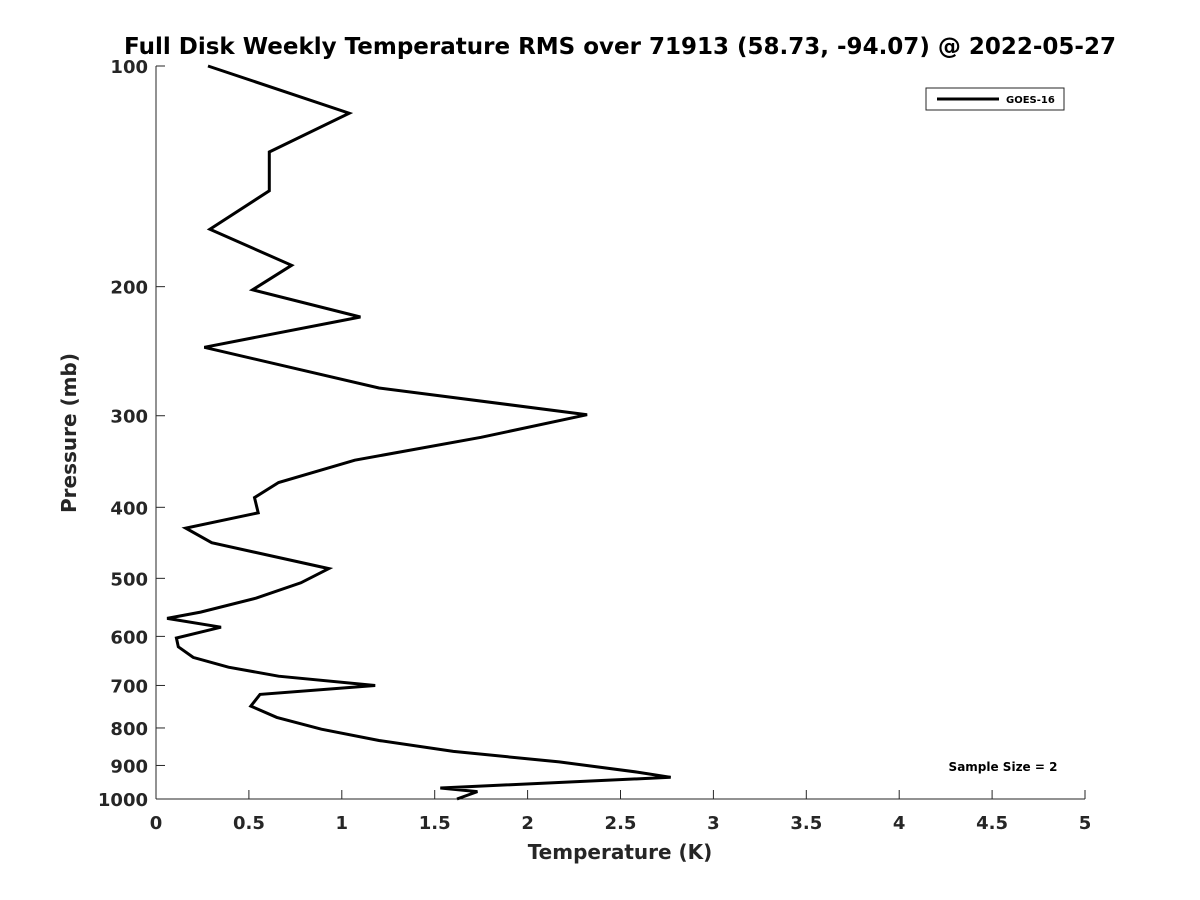  I want to click on x-tick-label: 4, so click(899, 823).